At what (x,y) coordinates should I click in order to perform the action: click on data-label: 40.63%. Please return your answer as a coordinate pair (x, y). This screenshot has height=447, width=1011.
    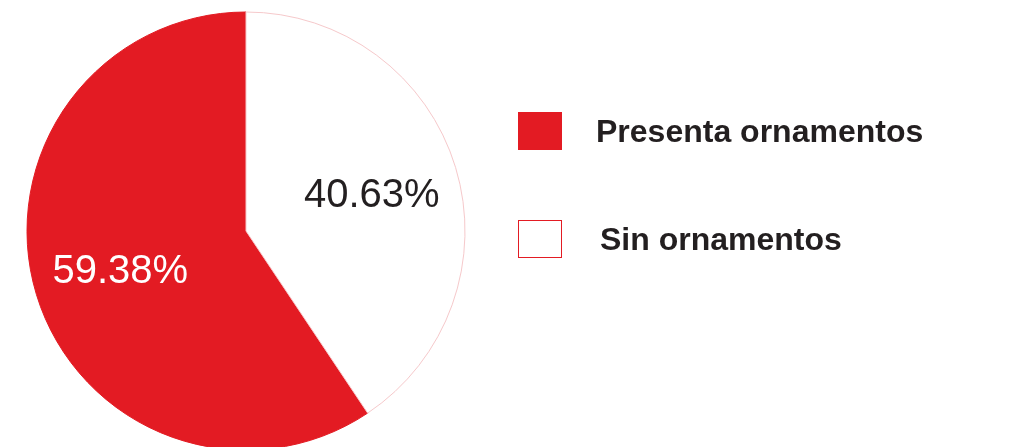
    Looking at the image, I should click on (371, 192).